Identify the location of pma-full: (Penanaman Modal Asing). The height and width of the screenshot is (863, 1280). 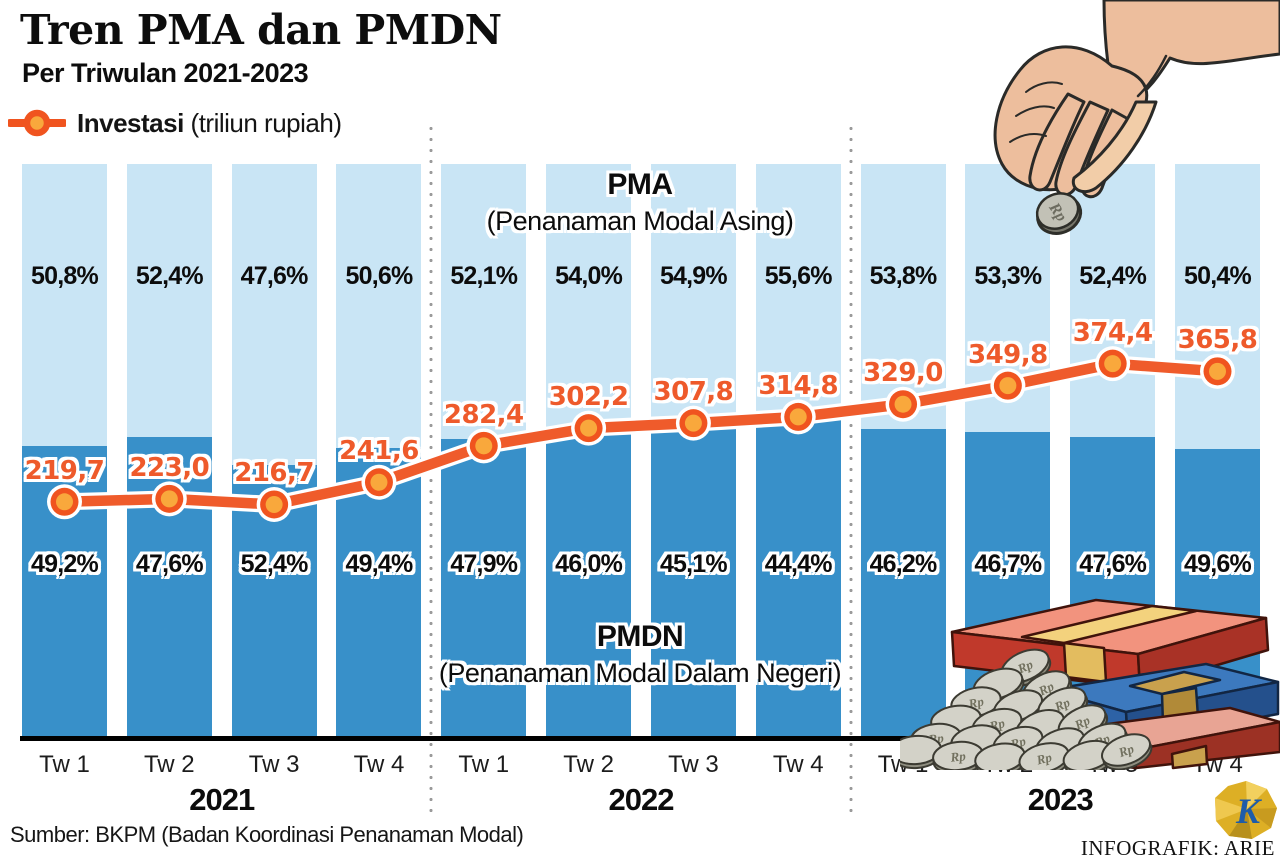
(640, 221).